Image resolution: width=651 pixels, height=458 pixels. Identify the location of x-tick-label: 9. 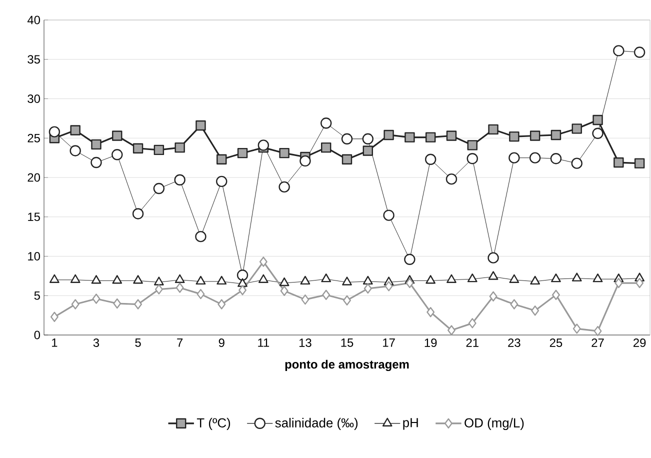
(221, 342).